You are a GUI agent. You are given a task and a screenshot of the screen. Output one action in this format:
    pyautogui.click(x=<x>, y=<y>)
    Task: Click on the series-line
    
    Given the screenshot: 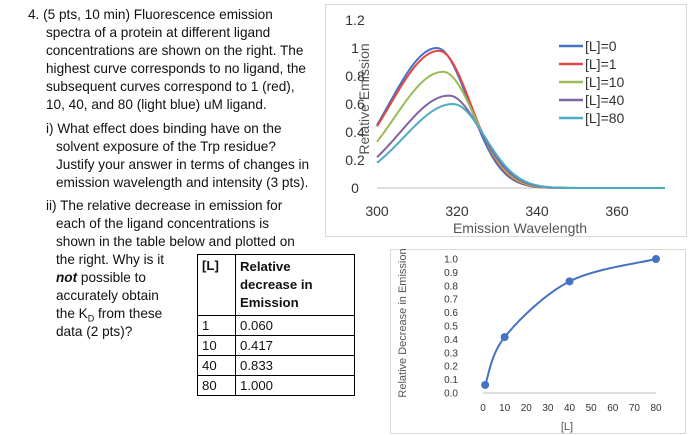 What is the action you would take?
    pyautogui.click(x=520, y=145)
    